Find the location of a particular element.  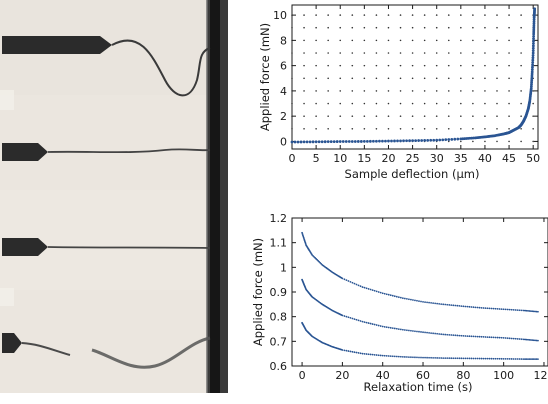

y-tick-label: 1.1 is located at coordinates (279, 243).